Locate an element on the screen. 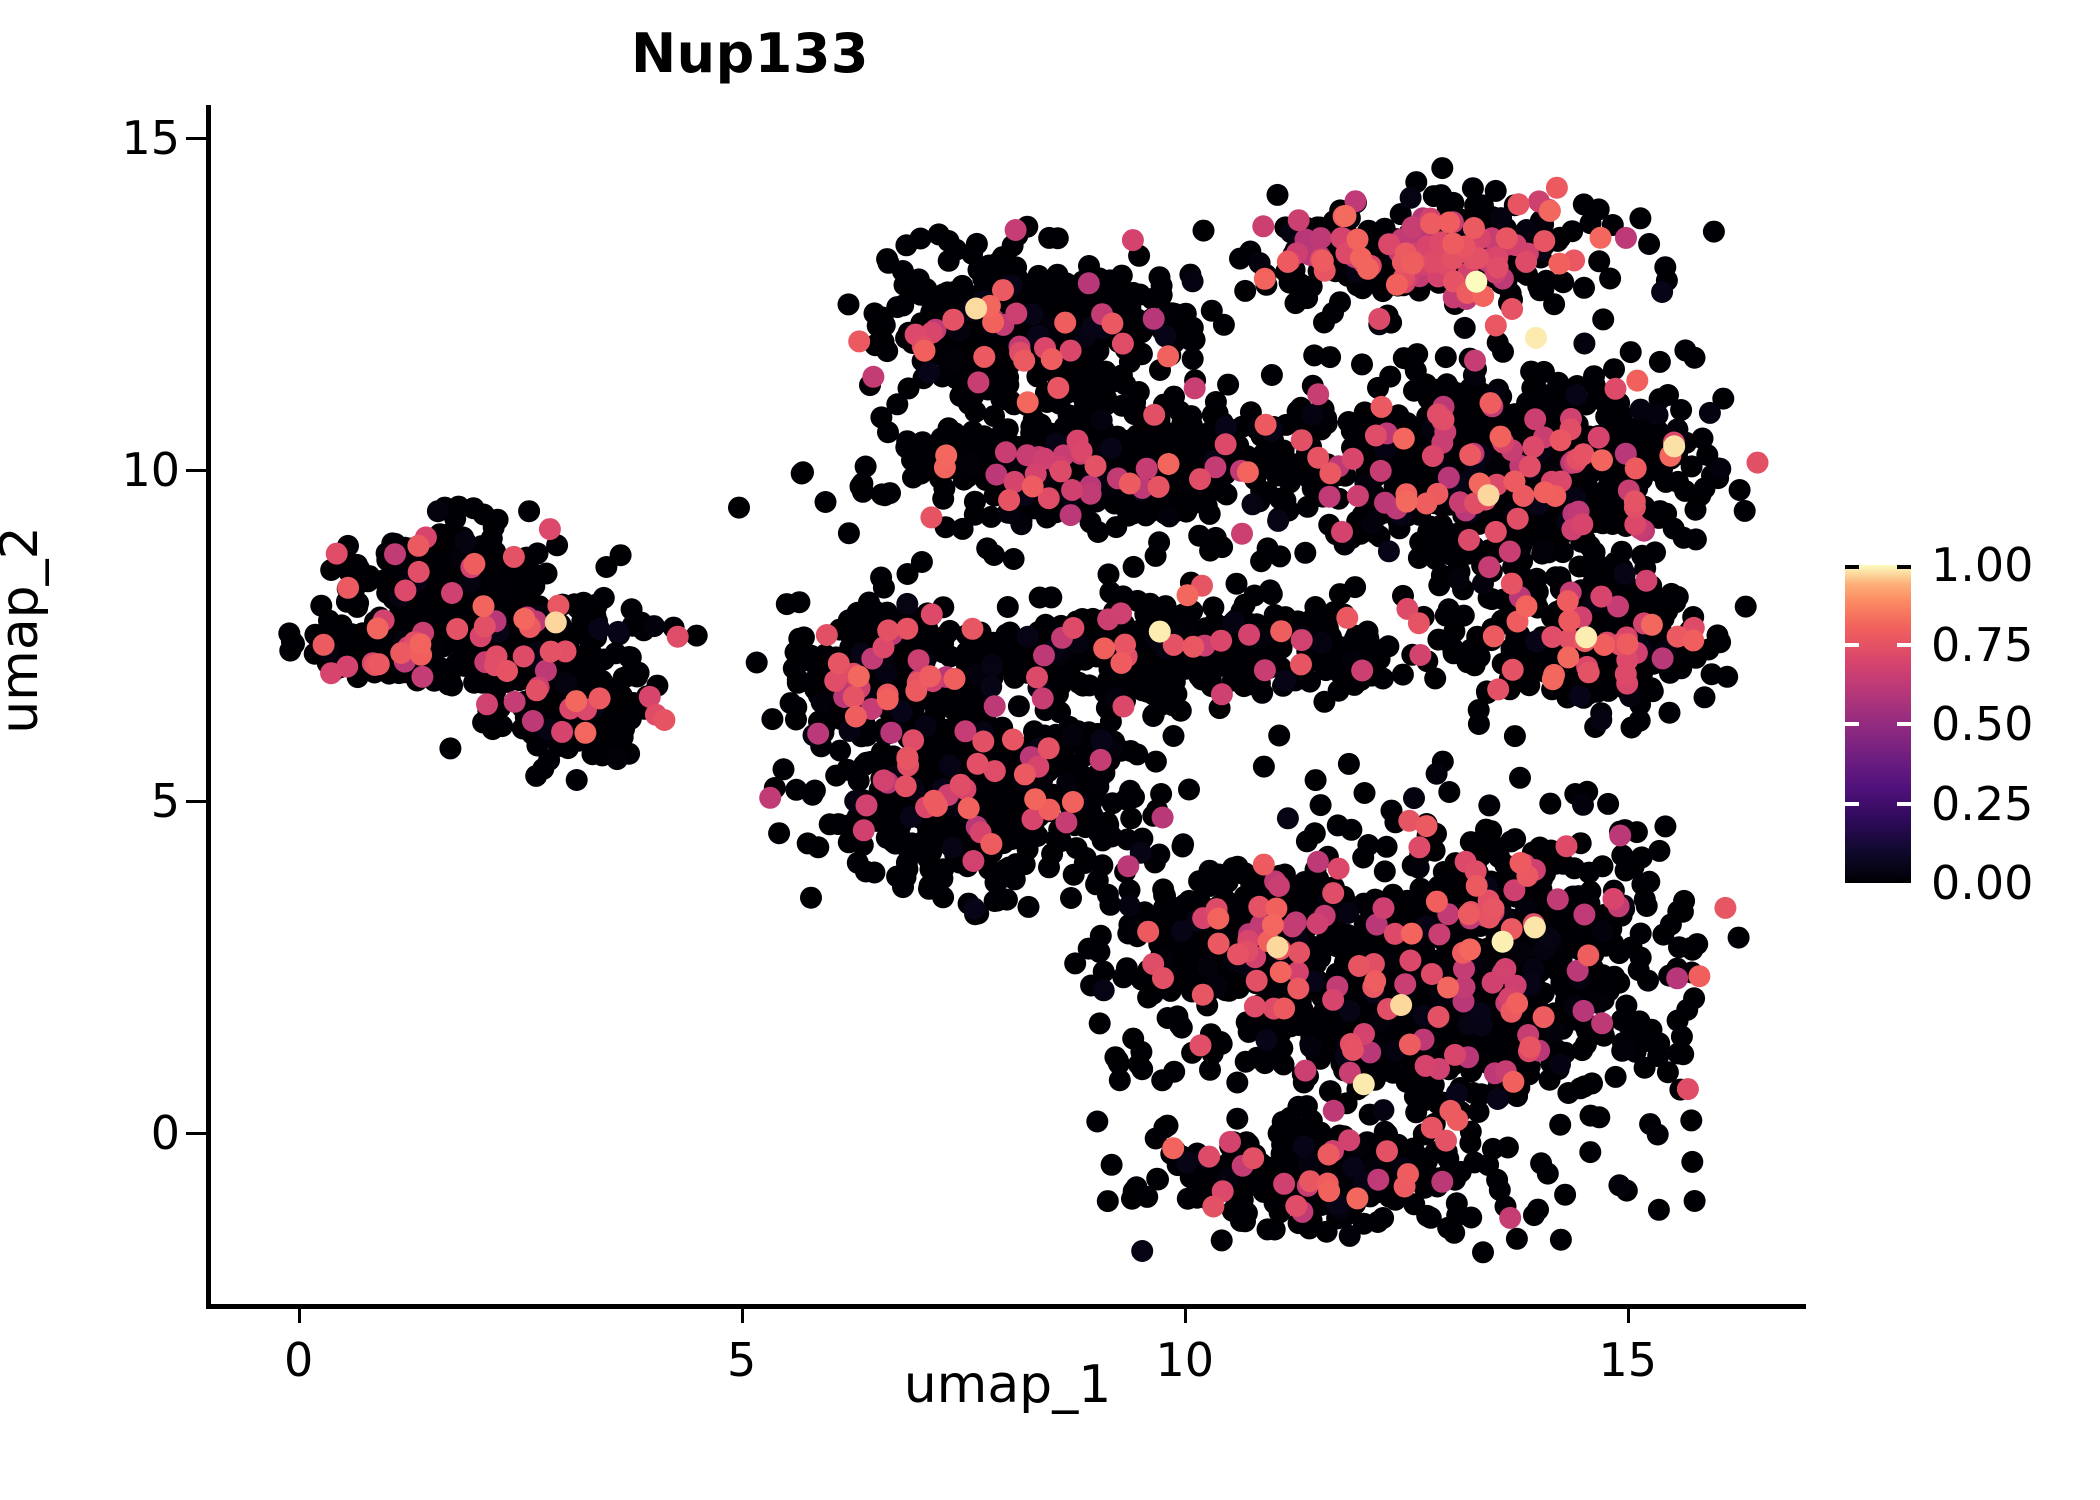 The image size is (2100, 1500). y-tick-label: 0 is located at coordinates (165, 1132).